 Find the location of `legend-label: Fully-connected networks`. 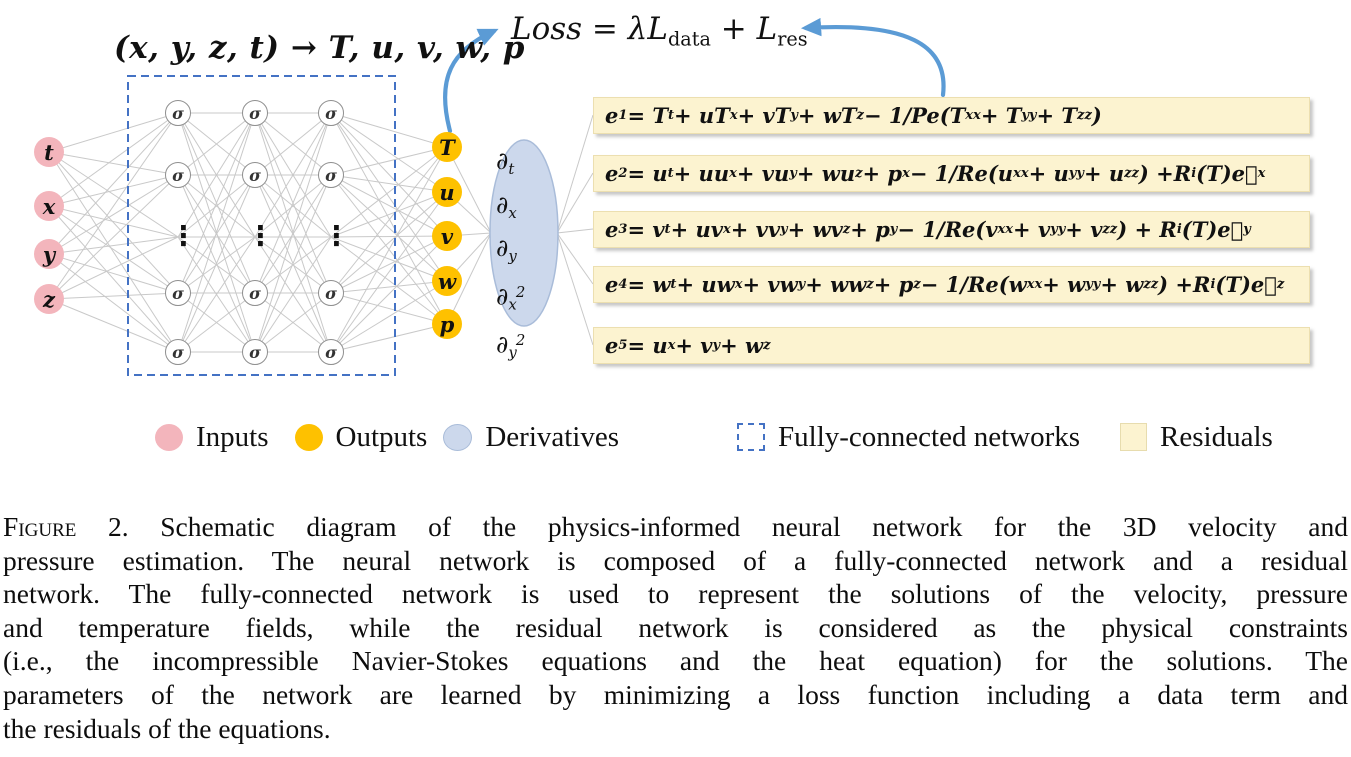

legend-label: Fully-connected networks is located at coordinates (929, 436).